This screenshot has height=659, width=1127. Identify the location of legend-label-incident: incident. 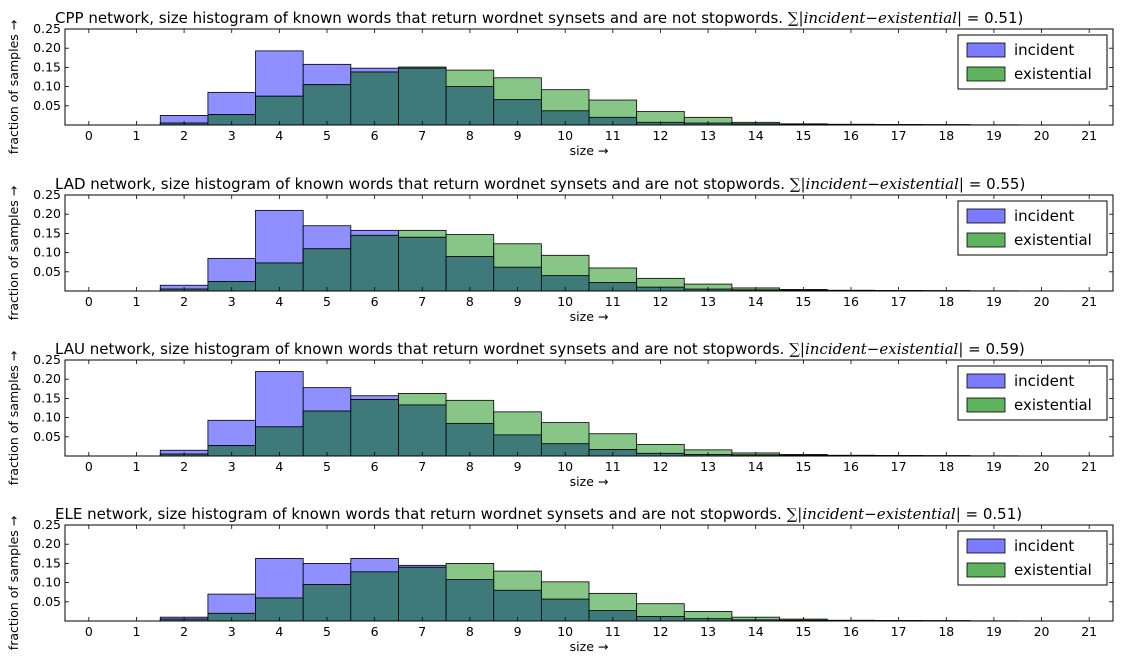
(1044, 546).